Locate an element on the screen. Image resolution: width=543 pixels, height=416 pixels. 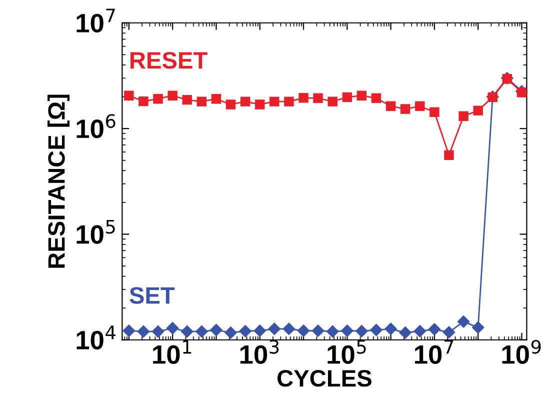
y-tick-label: 10$^{7}$ is located at coordinates (95, 20).